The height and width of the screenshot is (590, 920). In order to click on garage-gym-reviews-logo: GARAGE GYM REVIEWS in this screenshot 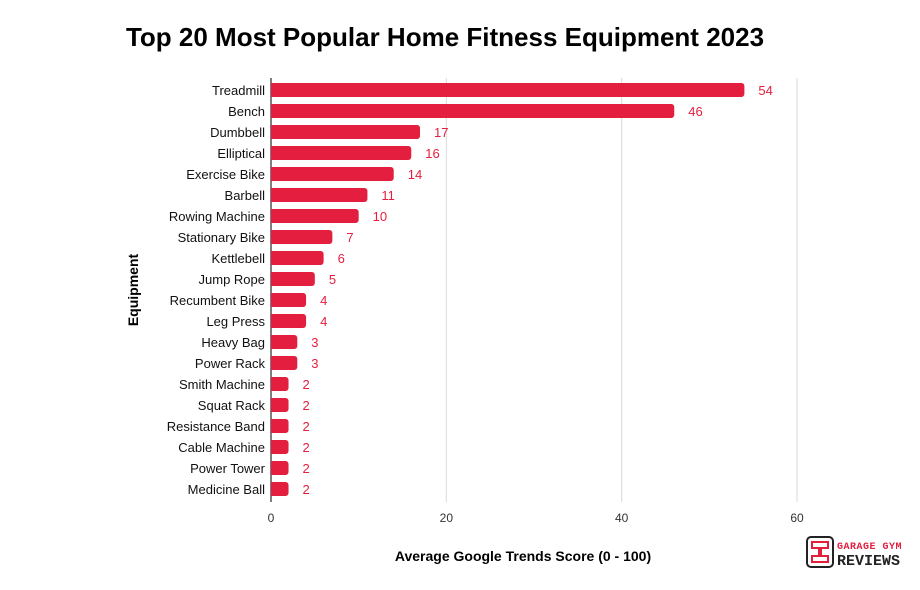, I will do `click(854, 552)`.